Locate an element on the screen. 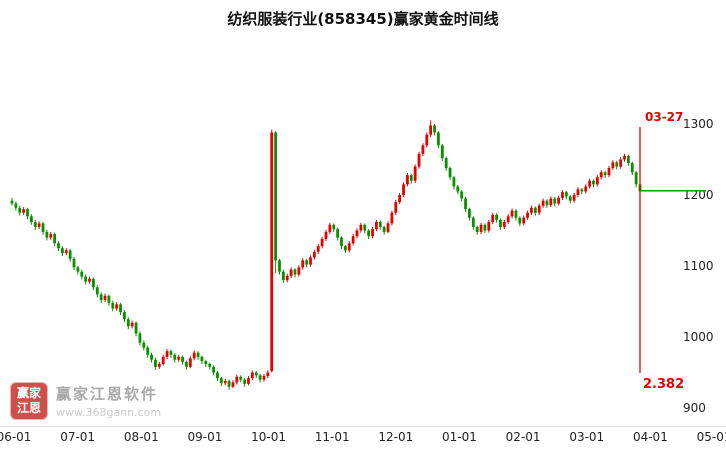 The height and width of the screenshot is (450, 726). y-axis-ticks: 900 1000 1100 1200 1300 is located at coordinates (698, 266).